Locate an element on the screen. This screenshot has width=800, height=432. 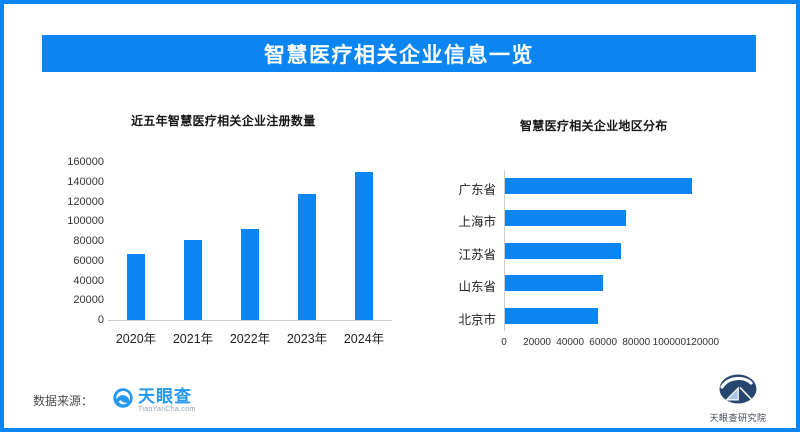
x-axis-line is located at coordinates (250, 320).